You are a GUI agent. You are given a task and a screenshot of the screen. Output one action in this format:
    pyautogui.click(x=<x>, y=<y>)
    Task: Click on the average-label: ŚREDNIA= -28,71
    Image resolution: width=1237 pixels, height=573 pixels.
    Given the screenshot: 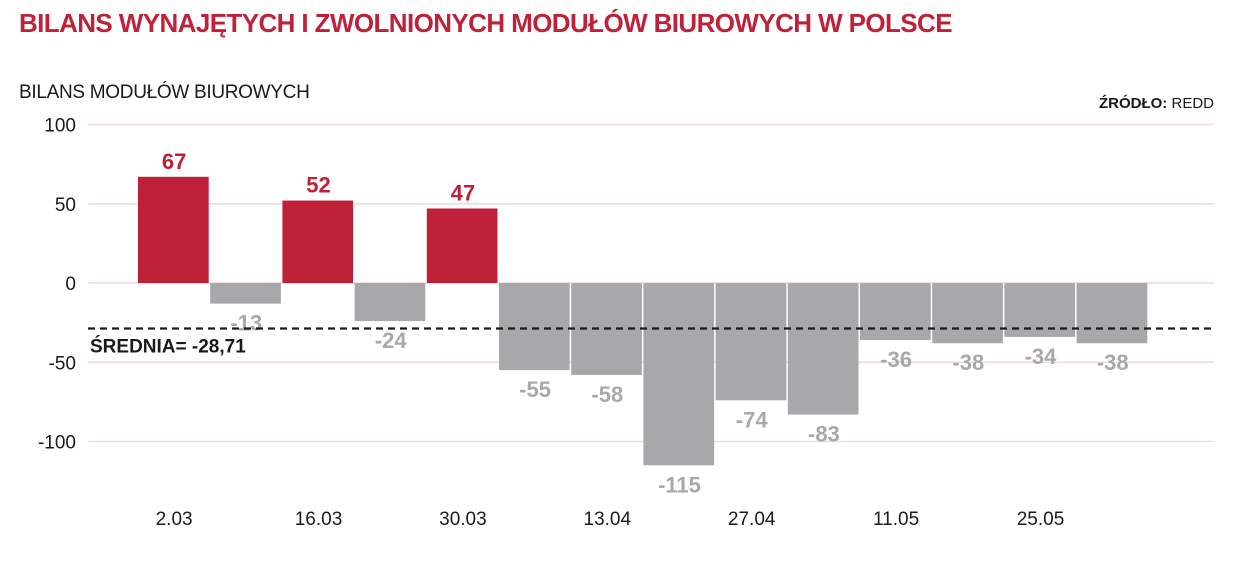 What is the action you would take?
    pyautogui.click(x=168, y=347)
    